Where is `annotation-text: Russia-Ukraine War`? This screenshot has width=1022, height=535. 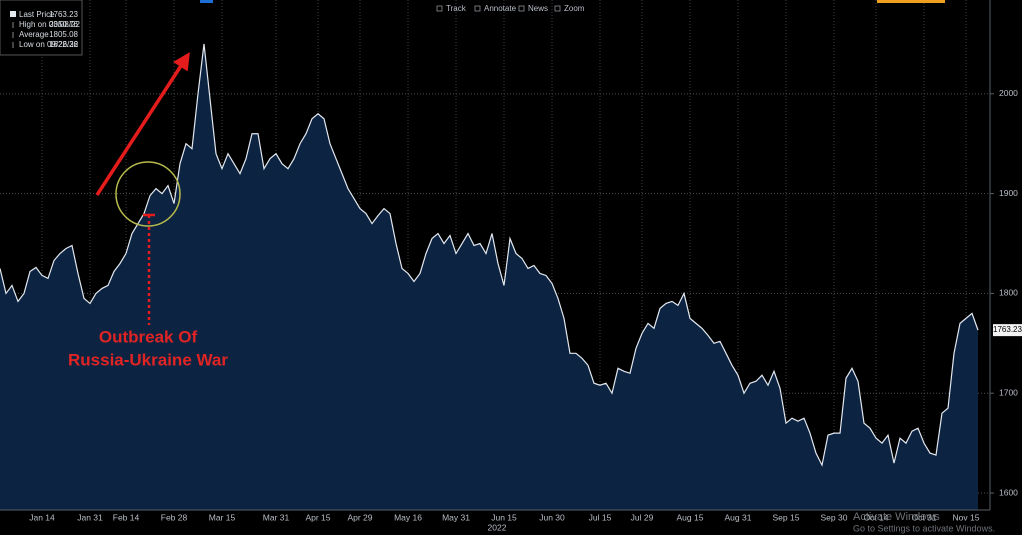 annotation-text: Russia-Ukraine War is located at coordinates (148, 359).